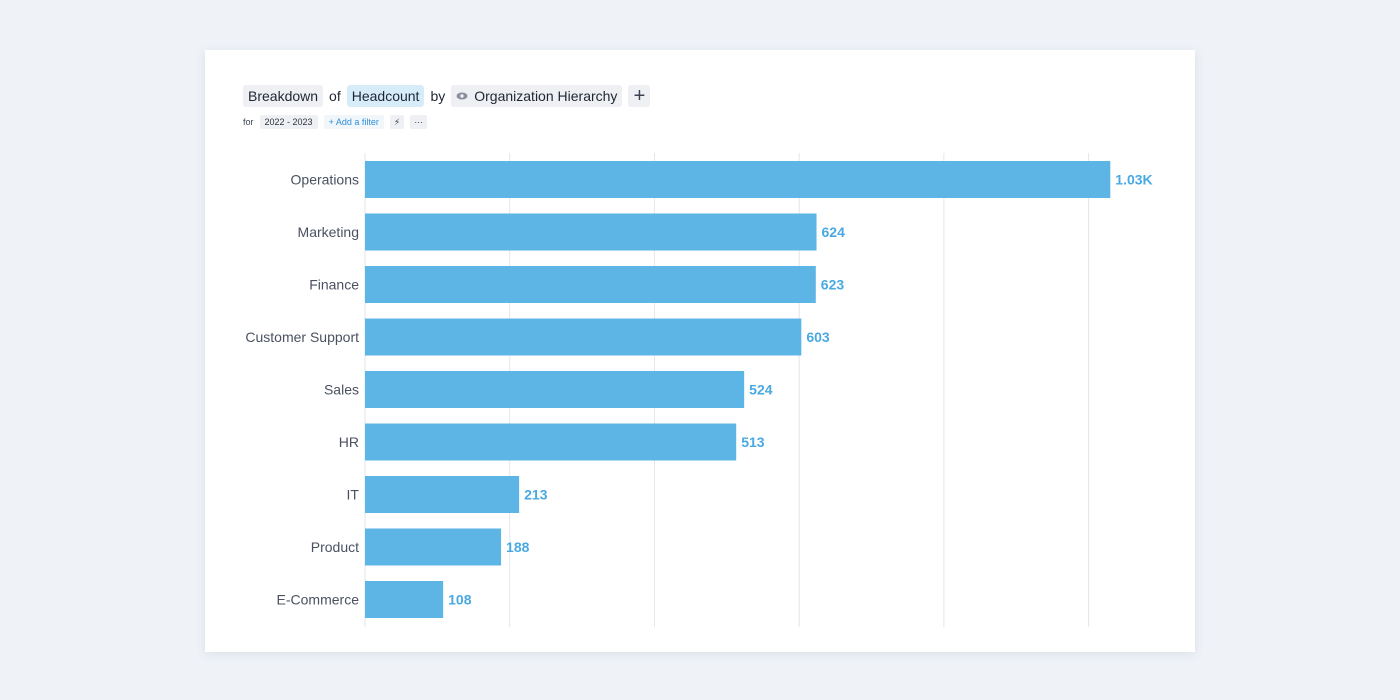 The height and width of the screenshot is (700, 1400). What do you see at coordinates (385, 96) in the screenshot?
I see `metric-chip: Headcount` at bounding box center [385, 96].